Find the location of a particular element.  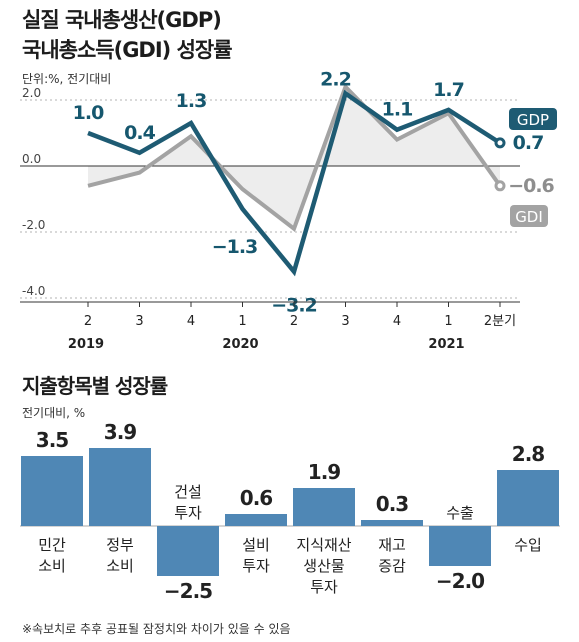

bar-category-label: 수입 is located at coordinates (528, 545).